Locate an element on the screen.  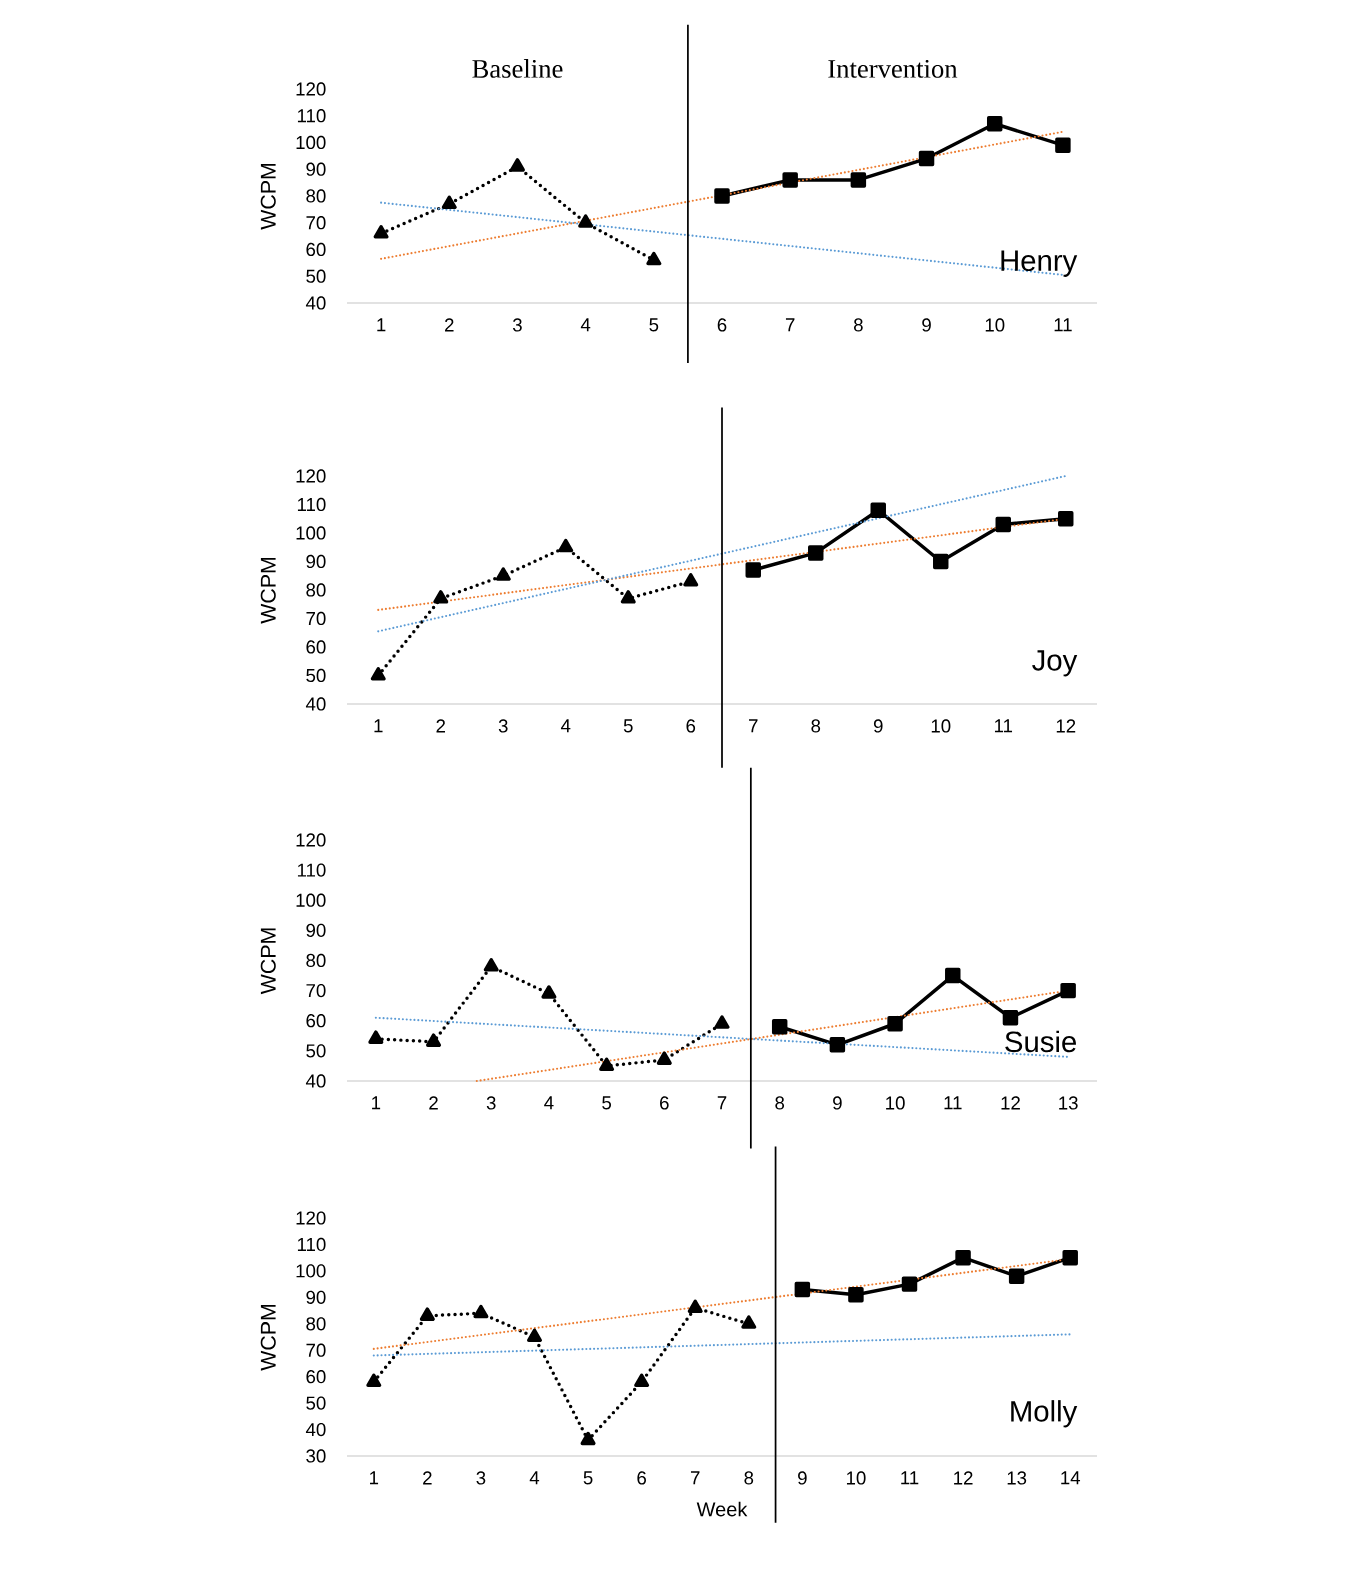
x-axis-title: Week is located at coordinates (722, 1509).